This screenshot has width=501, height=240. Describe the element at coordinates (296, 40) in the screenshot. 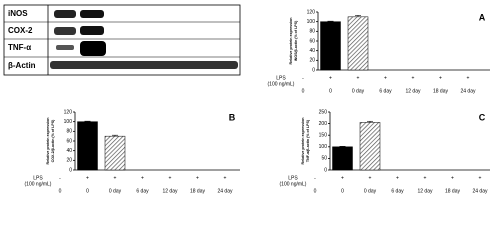

I see `y-axis-label: iNOS/β-actin (% of LPS)` at that location.